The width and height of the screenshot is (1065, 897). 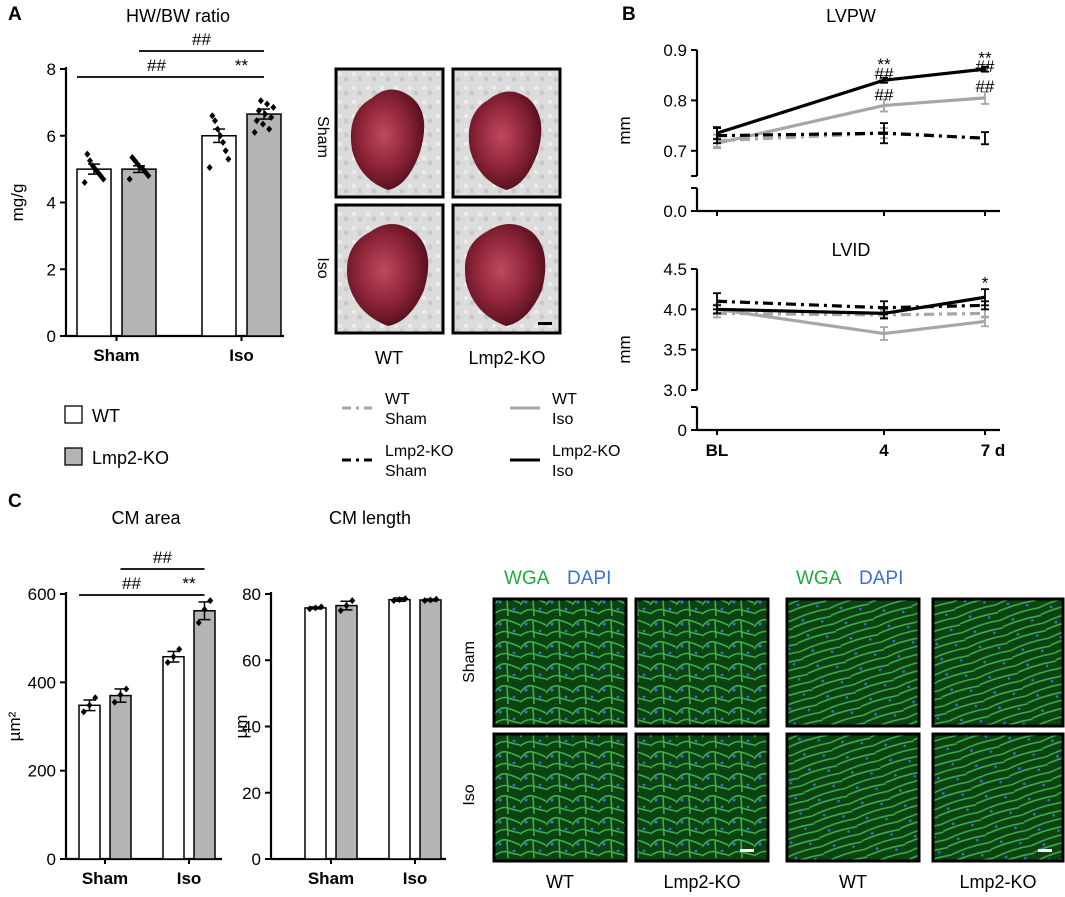 What do you see at coordinates (15, 501) in the screenshot?
I see `panel-letter-c: C` at bounding box center [15, 501].